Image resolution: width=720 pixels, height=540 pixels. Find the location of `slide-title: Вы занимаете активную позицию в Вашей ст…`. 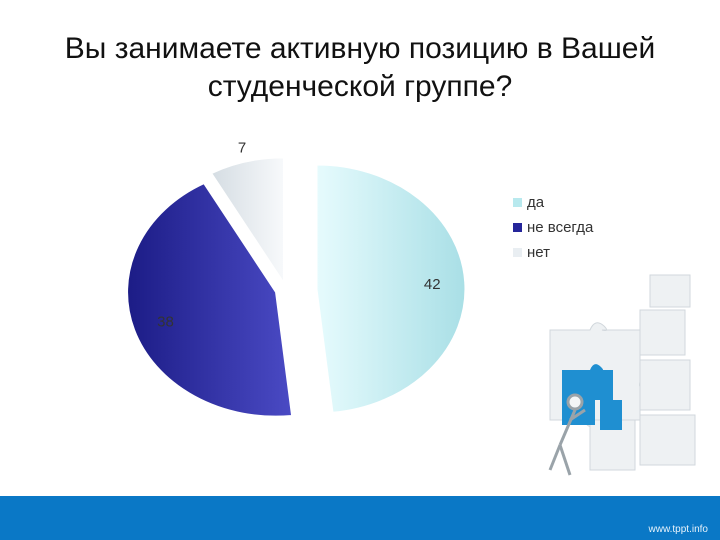

slide-title: Вы занимаете активную позицию в Вашей ст… is located at coordinates (360, 68).